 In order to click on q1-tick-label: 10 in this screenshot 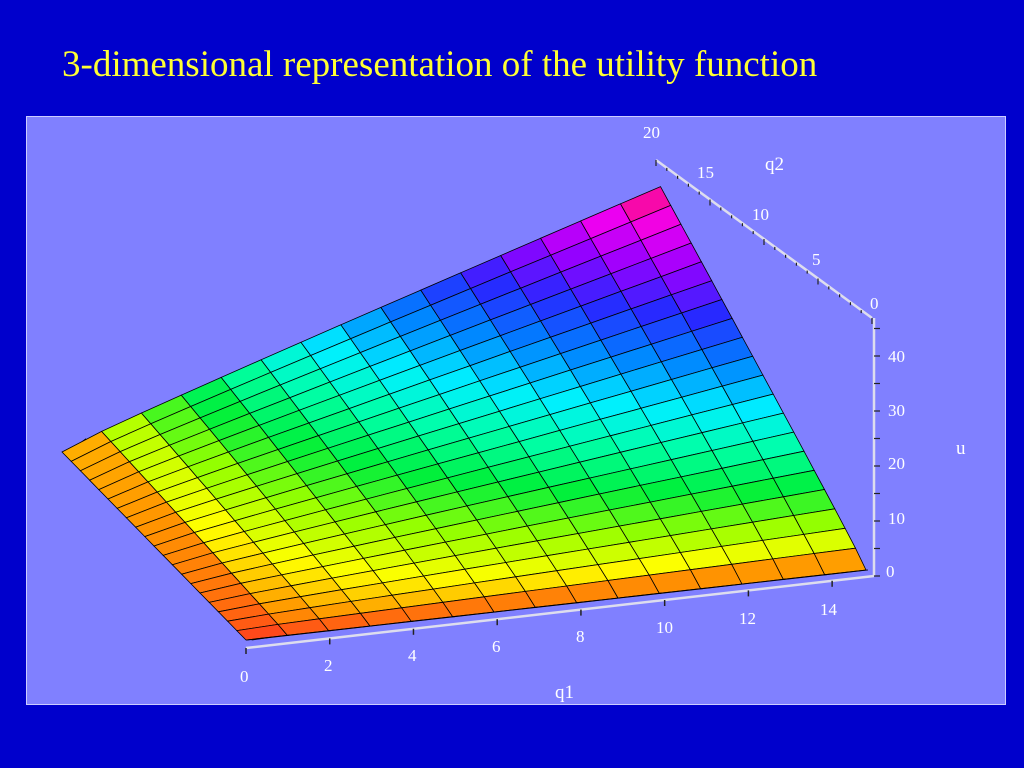, I will do `click(664, 627)`.